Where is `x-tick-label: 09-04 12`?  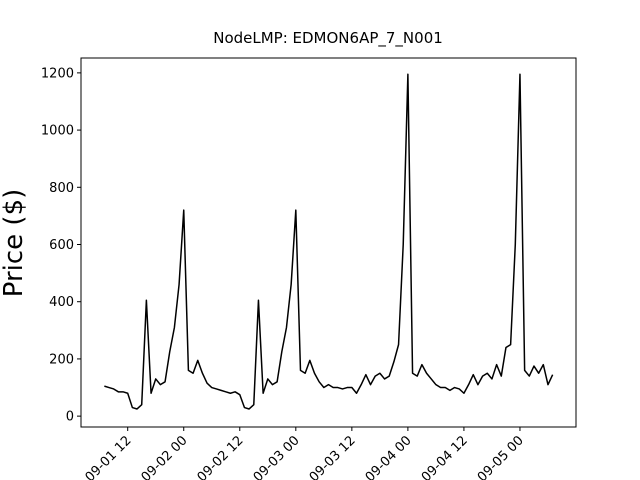 x-tick-label: 09-04 12 is located at coordinates (445, 456).